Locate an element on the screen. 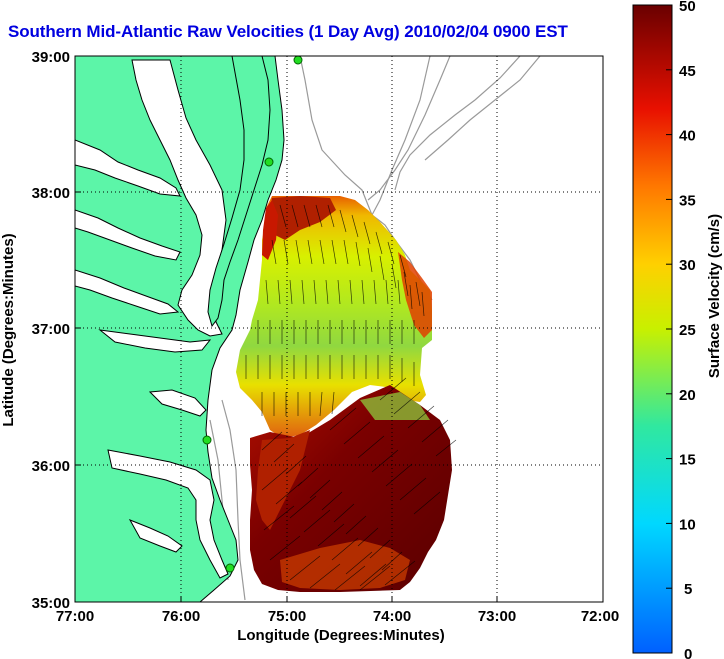 The image size is (724, 659). y-axis-label: Latitude (Degrees:Minutes) is located at coordinates (8, 329).